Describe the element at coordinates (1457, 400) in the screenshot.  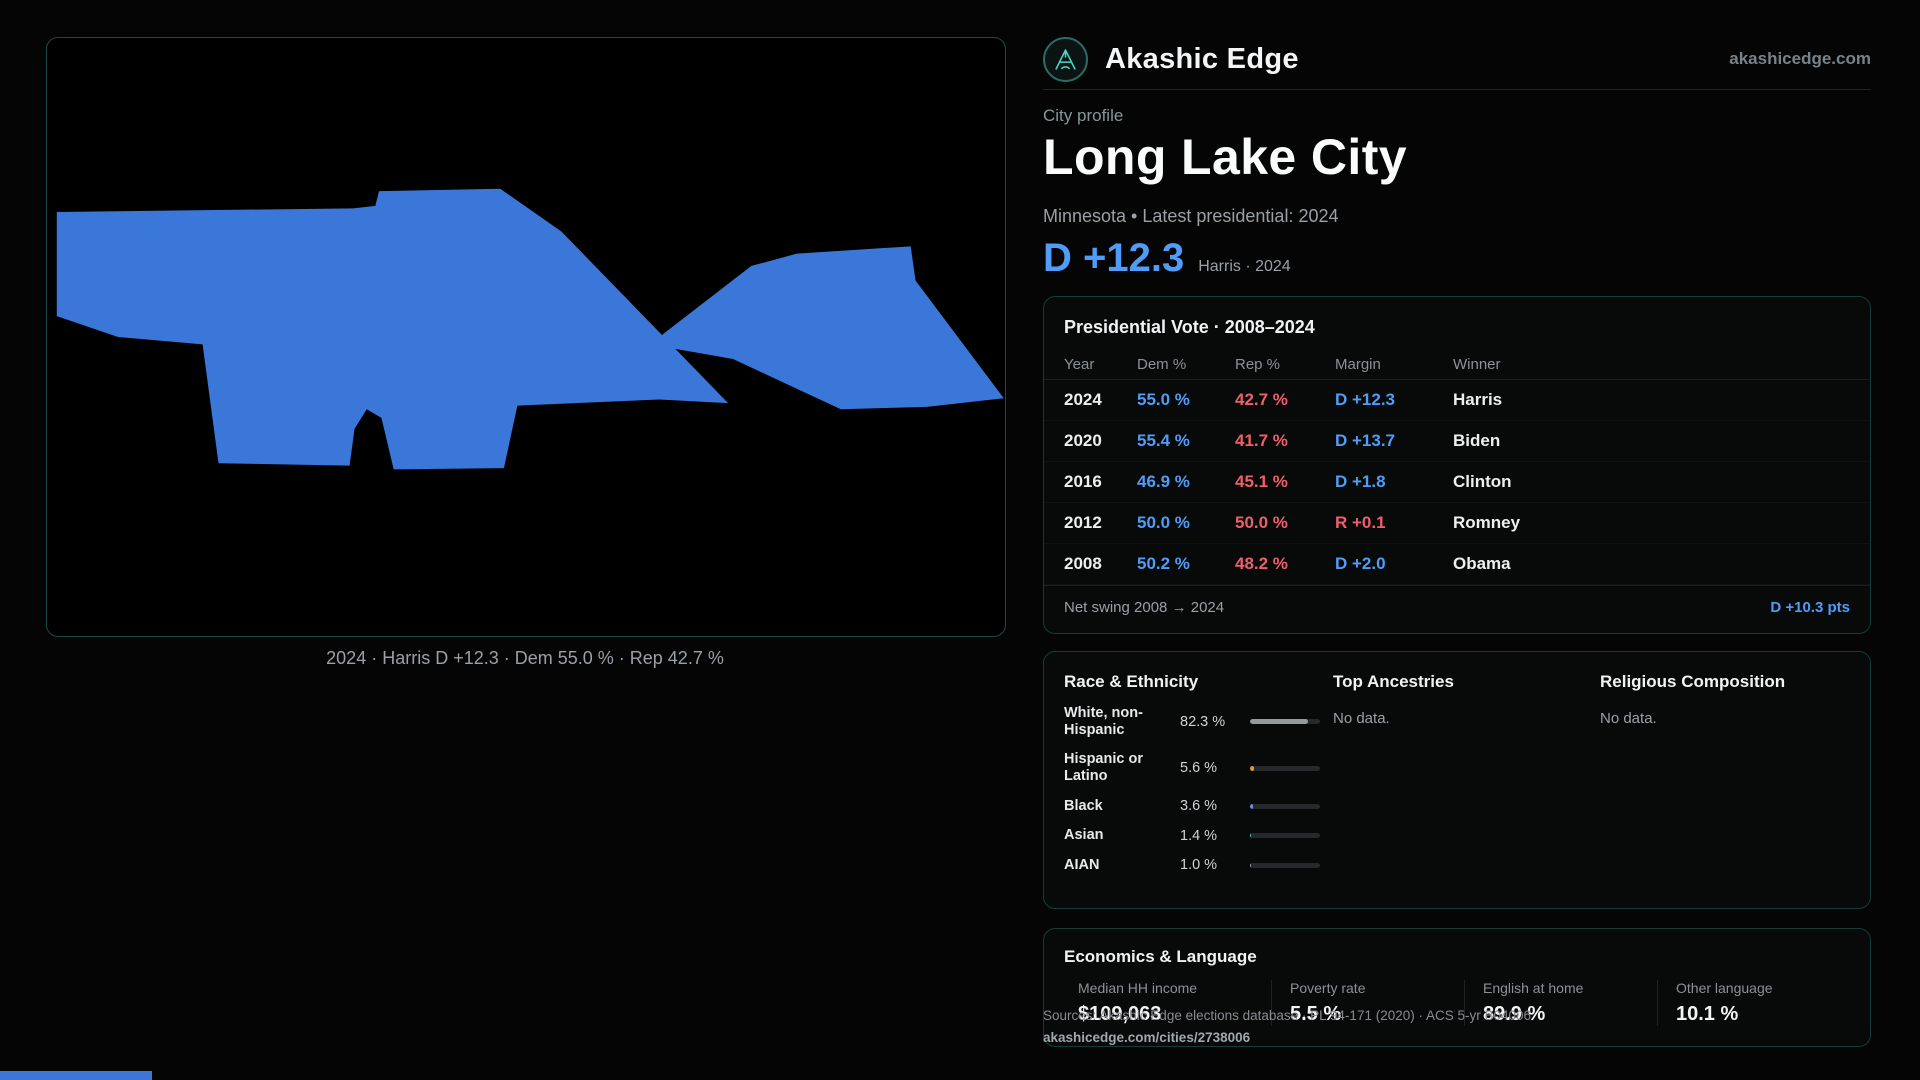
I see `table-row: 2024 55.0 % 42.7 % D +12.3 Harris` at that location.